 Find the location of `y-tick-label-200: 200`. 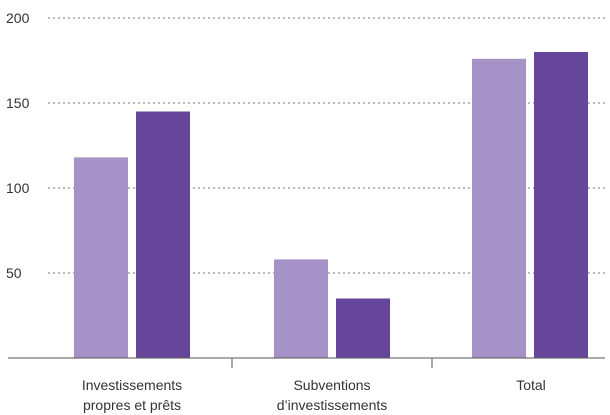

y-tick-label-200: 200 is located at coordinates (18, 18).